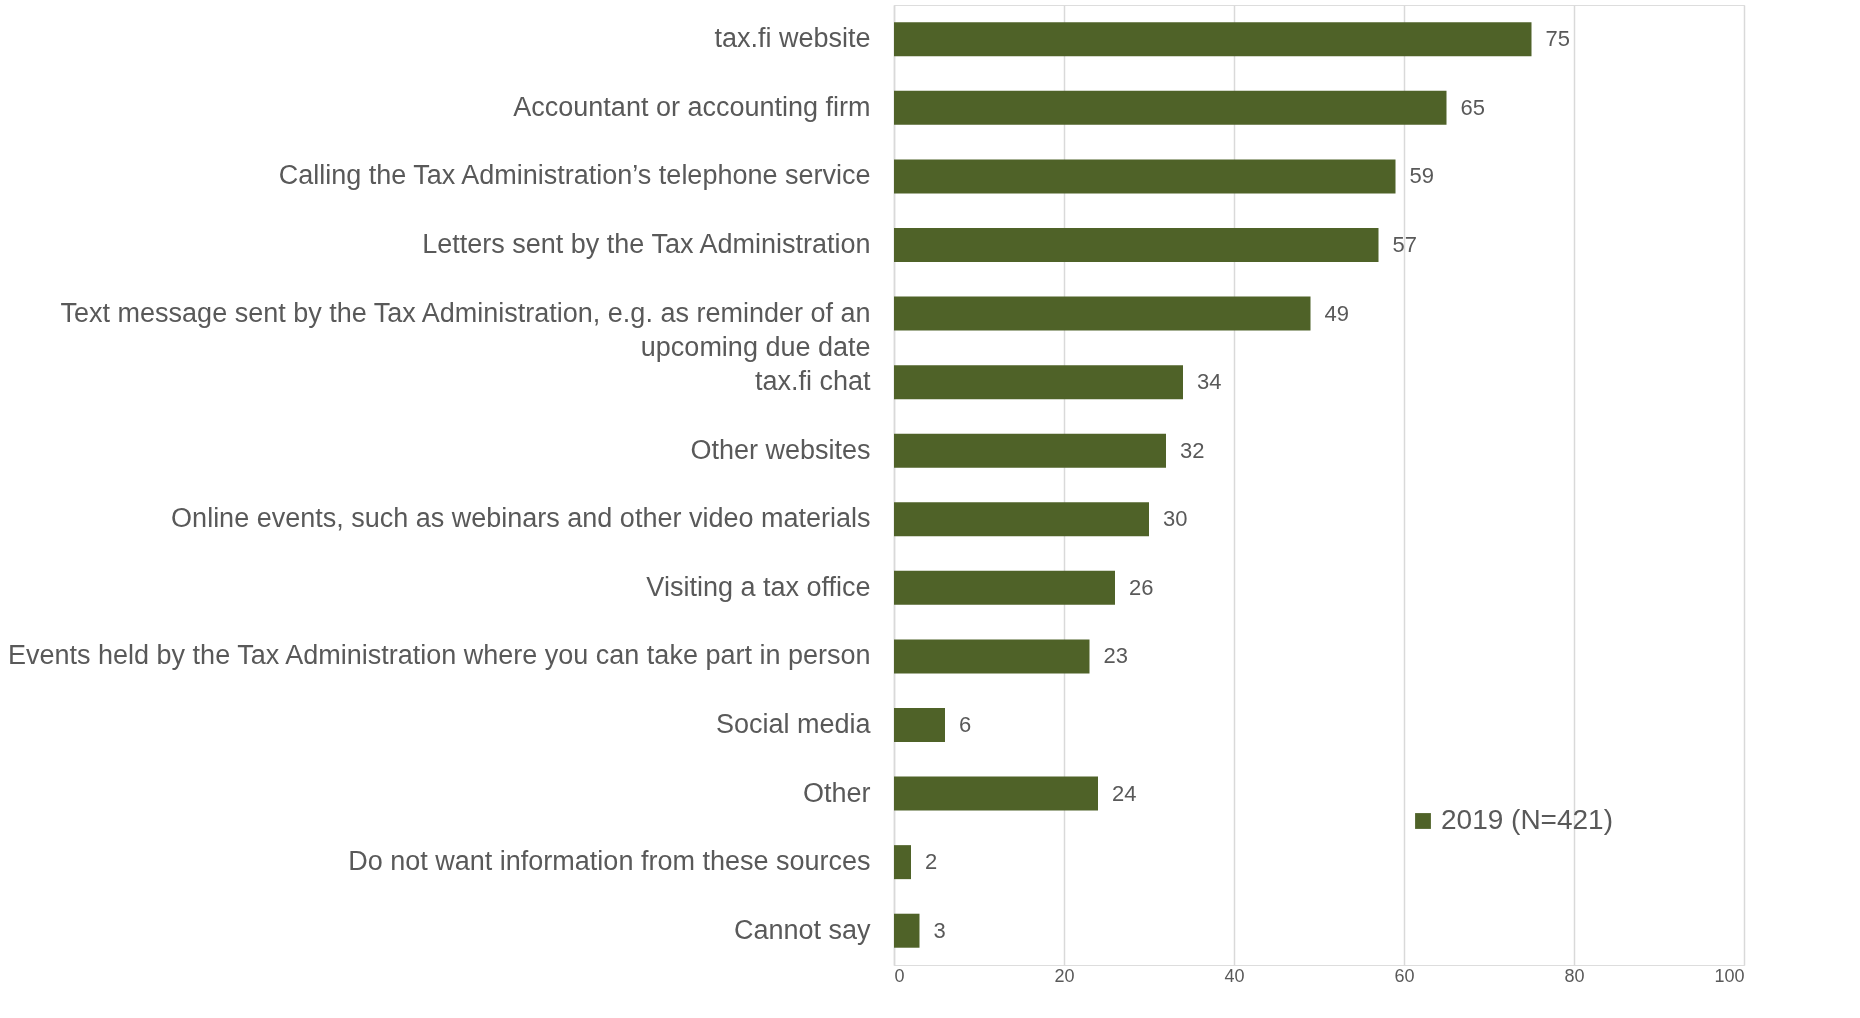 The image size is (1860, 1018). What do you see at coordinates (574, 175) in the screenshot?
I see `y-tick-label: Calling the Tax Administration’s telephone service` at bounding box center [574, 175].